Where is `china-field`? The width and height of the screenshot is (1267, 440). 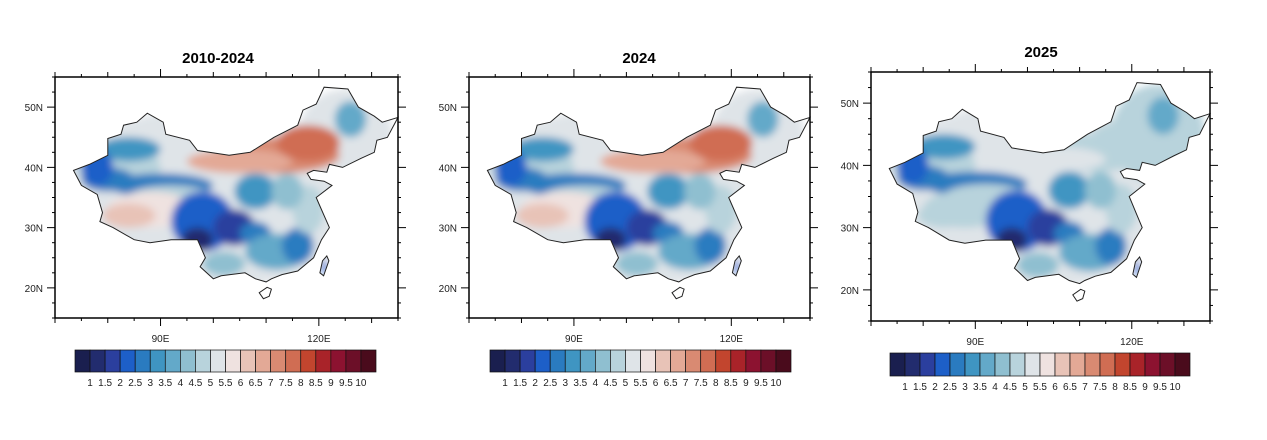
china-field is located at coordinates (1047, 187).